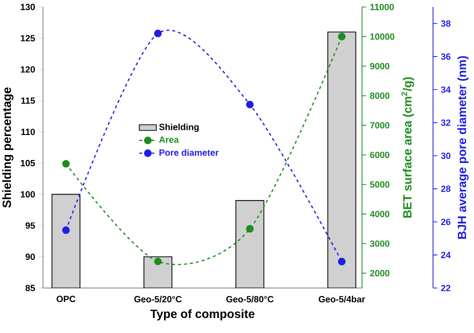  I want to click on y2-tick-label: 5000, so click(380, 184).